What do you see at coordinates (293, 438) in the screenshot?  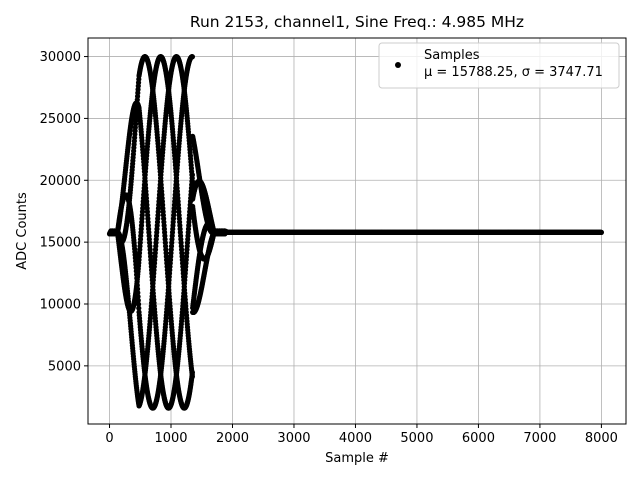 I see `x-tick-label: 3000` at bounding box center [293, 438].